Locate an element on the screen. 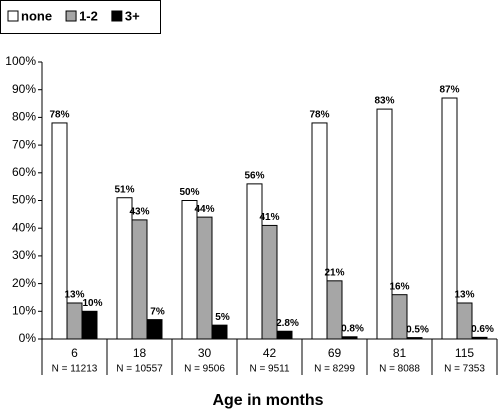 The image size is (500, 413). y-tick-label: 40% is located at coordinates (24, 227).